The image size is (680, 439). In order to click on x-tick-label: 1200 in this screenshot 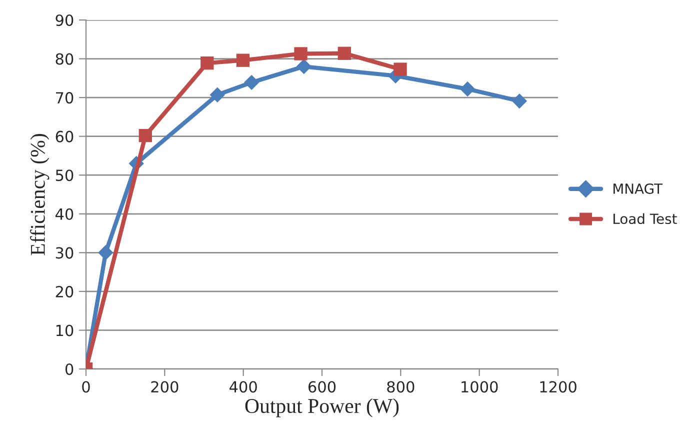, I will do `click(558, 387)`.